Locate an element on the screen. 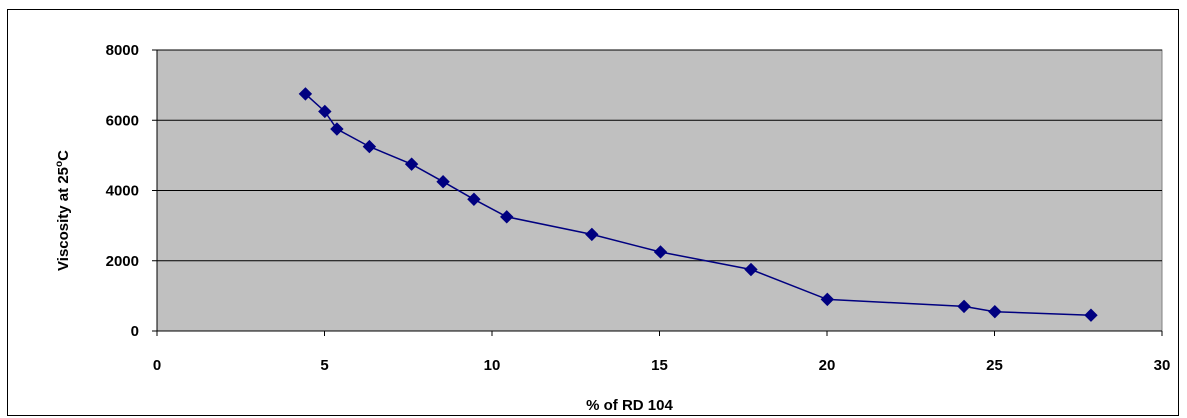 The height and width of the screenshot is (418, 1187). x-tick-label: 20 is located at coordinates (827, 365).